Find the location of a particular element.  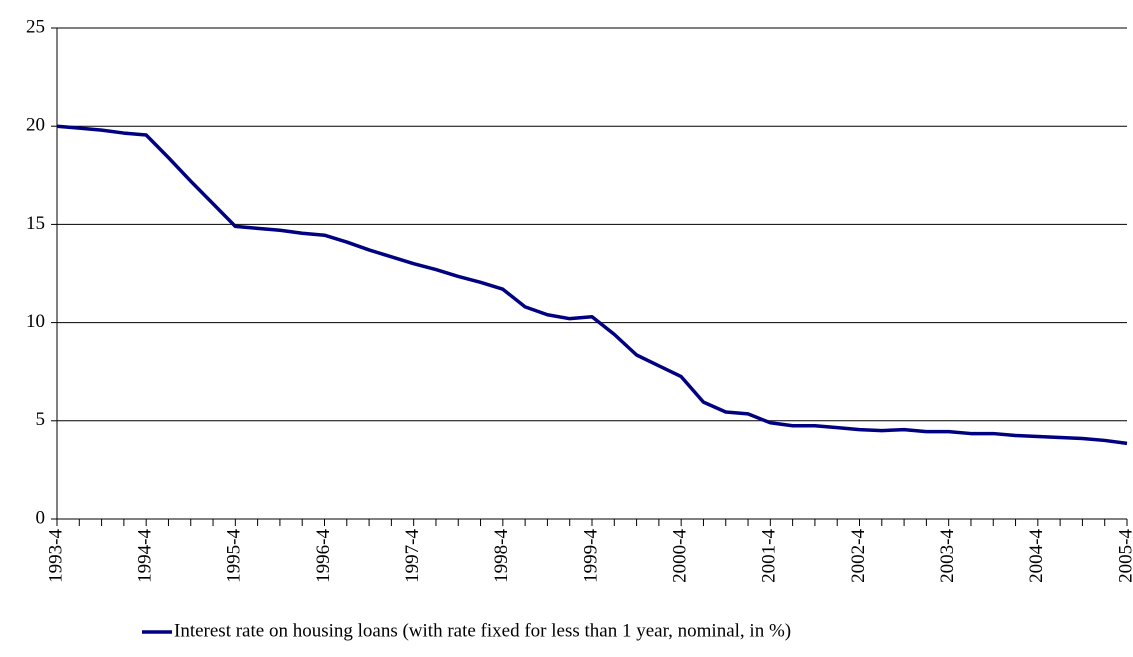

x-tick-label: 1999-4 is located at coordinates (590, 556).